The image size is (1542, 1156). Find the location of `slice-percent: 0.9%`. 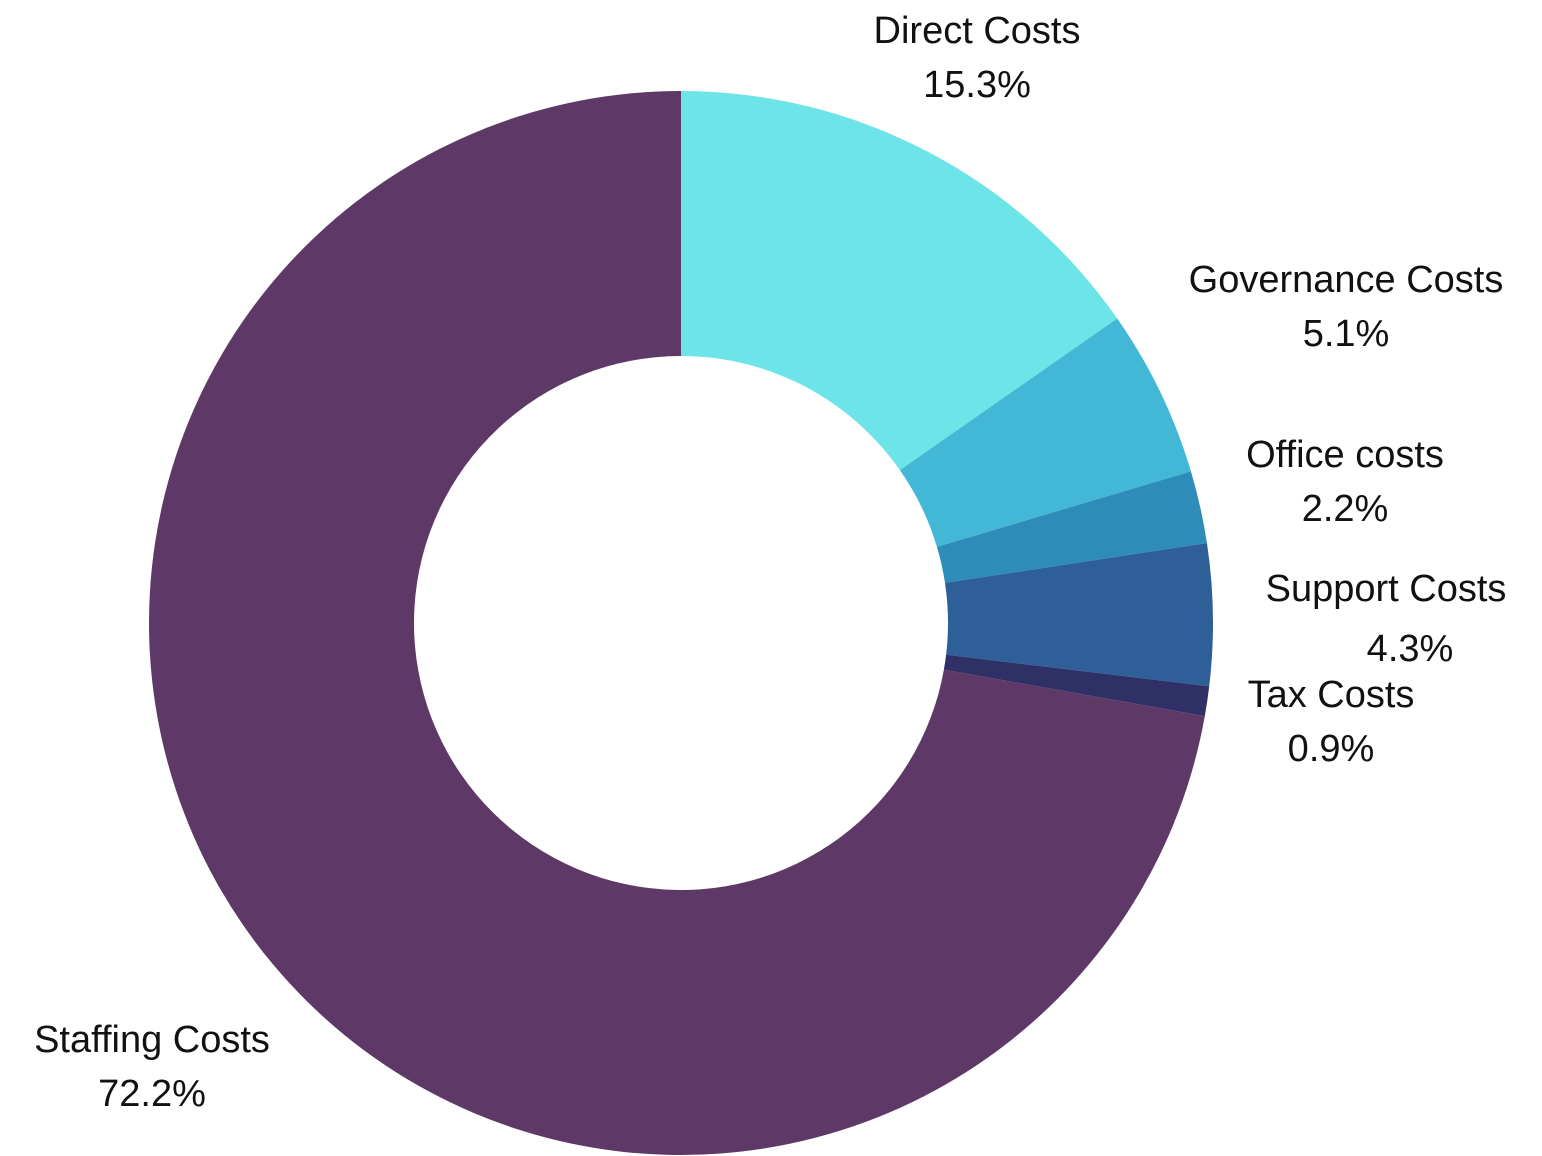

slice-percent: 0.9% is located at coordinates (1331, 749).